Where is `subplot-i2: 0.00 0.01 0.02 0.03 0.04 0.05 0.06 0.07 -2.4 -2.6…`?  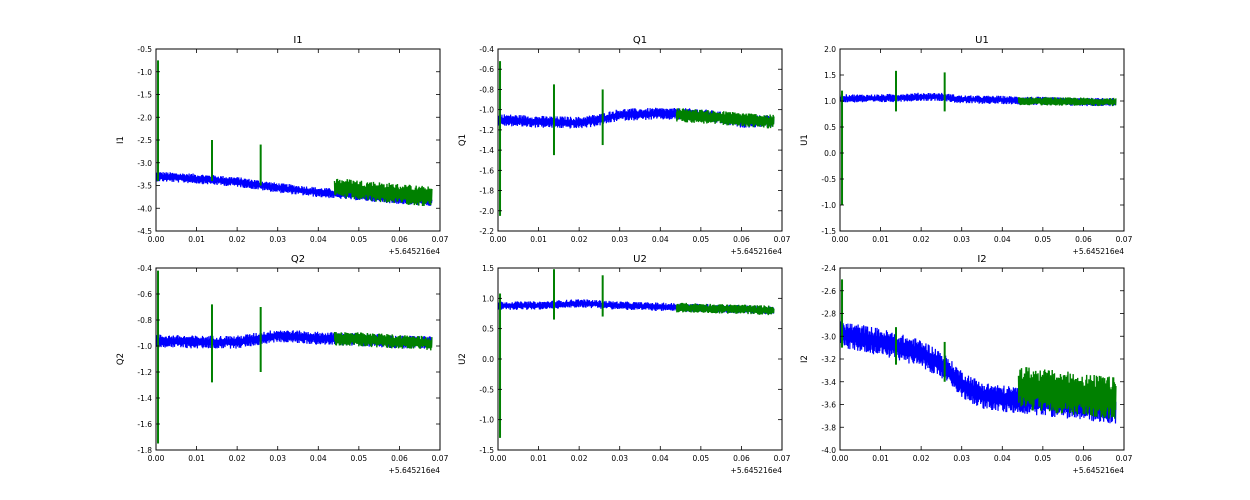
subplot-i2: 0.00 0.01 0.02 0.03 0.04 0.05 0.06 0.07 -2.4 -2.6… is located at coordinates (966, 364).